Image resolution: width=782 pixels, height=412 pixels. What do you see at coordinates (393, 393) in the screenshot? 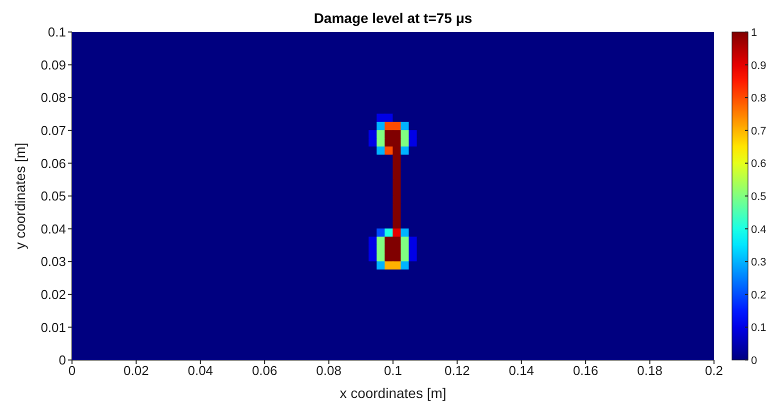
I see `x-axis-title: x coordinates [m]` at bounding box center [393, 393].